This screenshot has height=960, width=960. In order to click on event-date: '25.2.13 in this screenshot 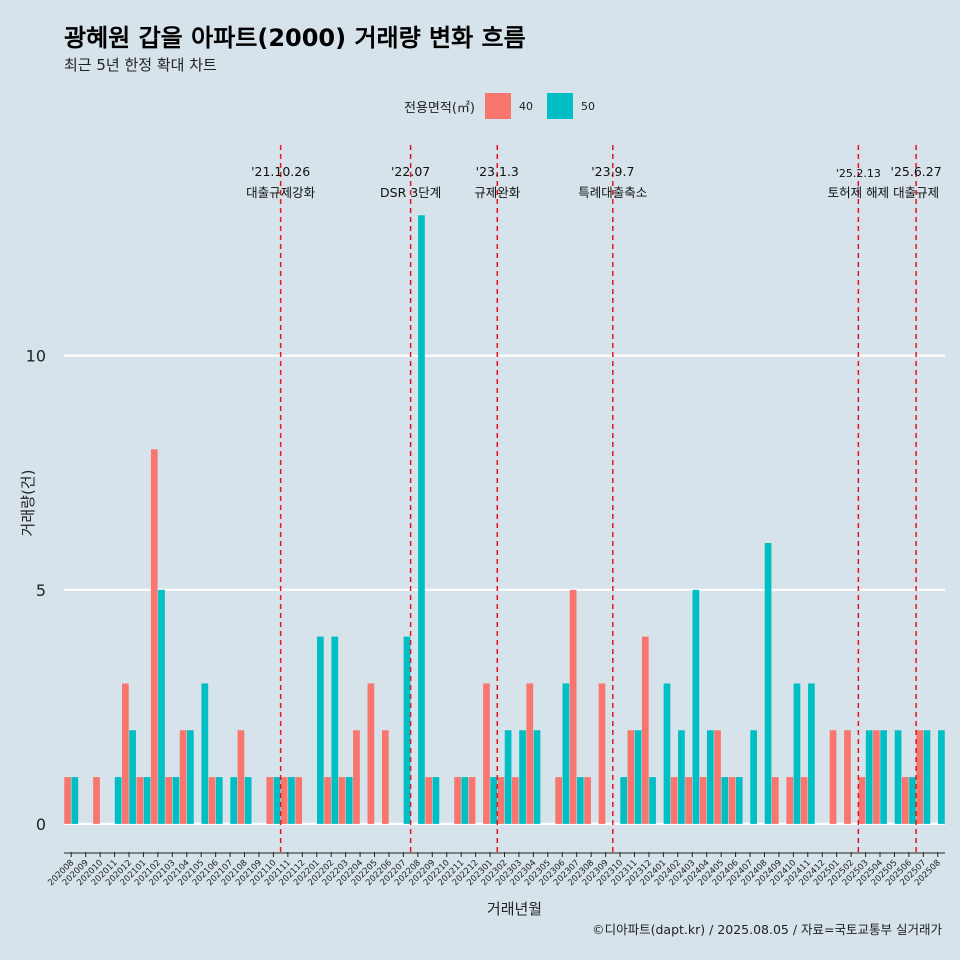, I will do `click(858, 173)`.